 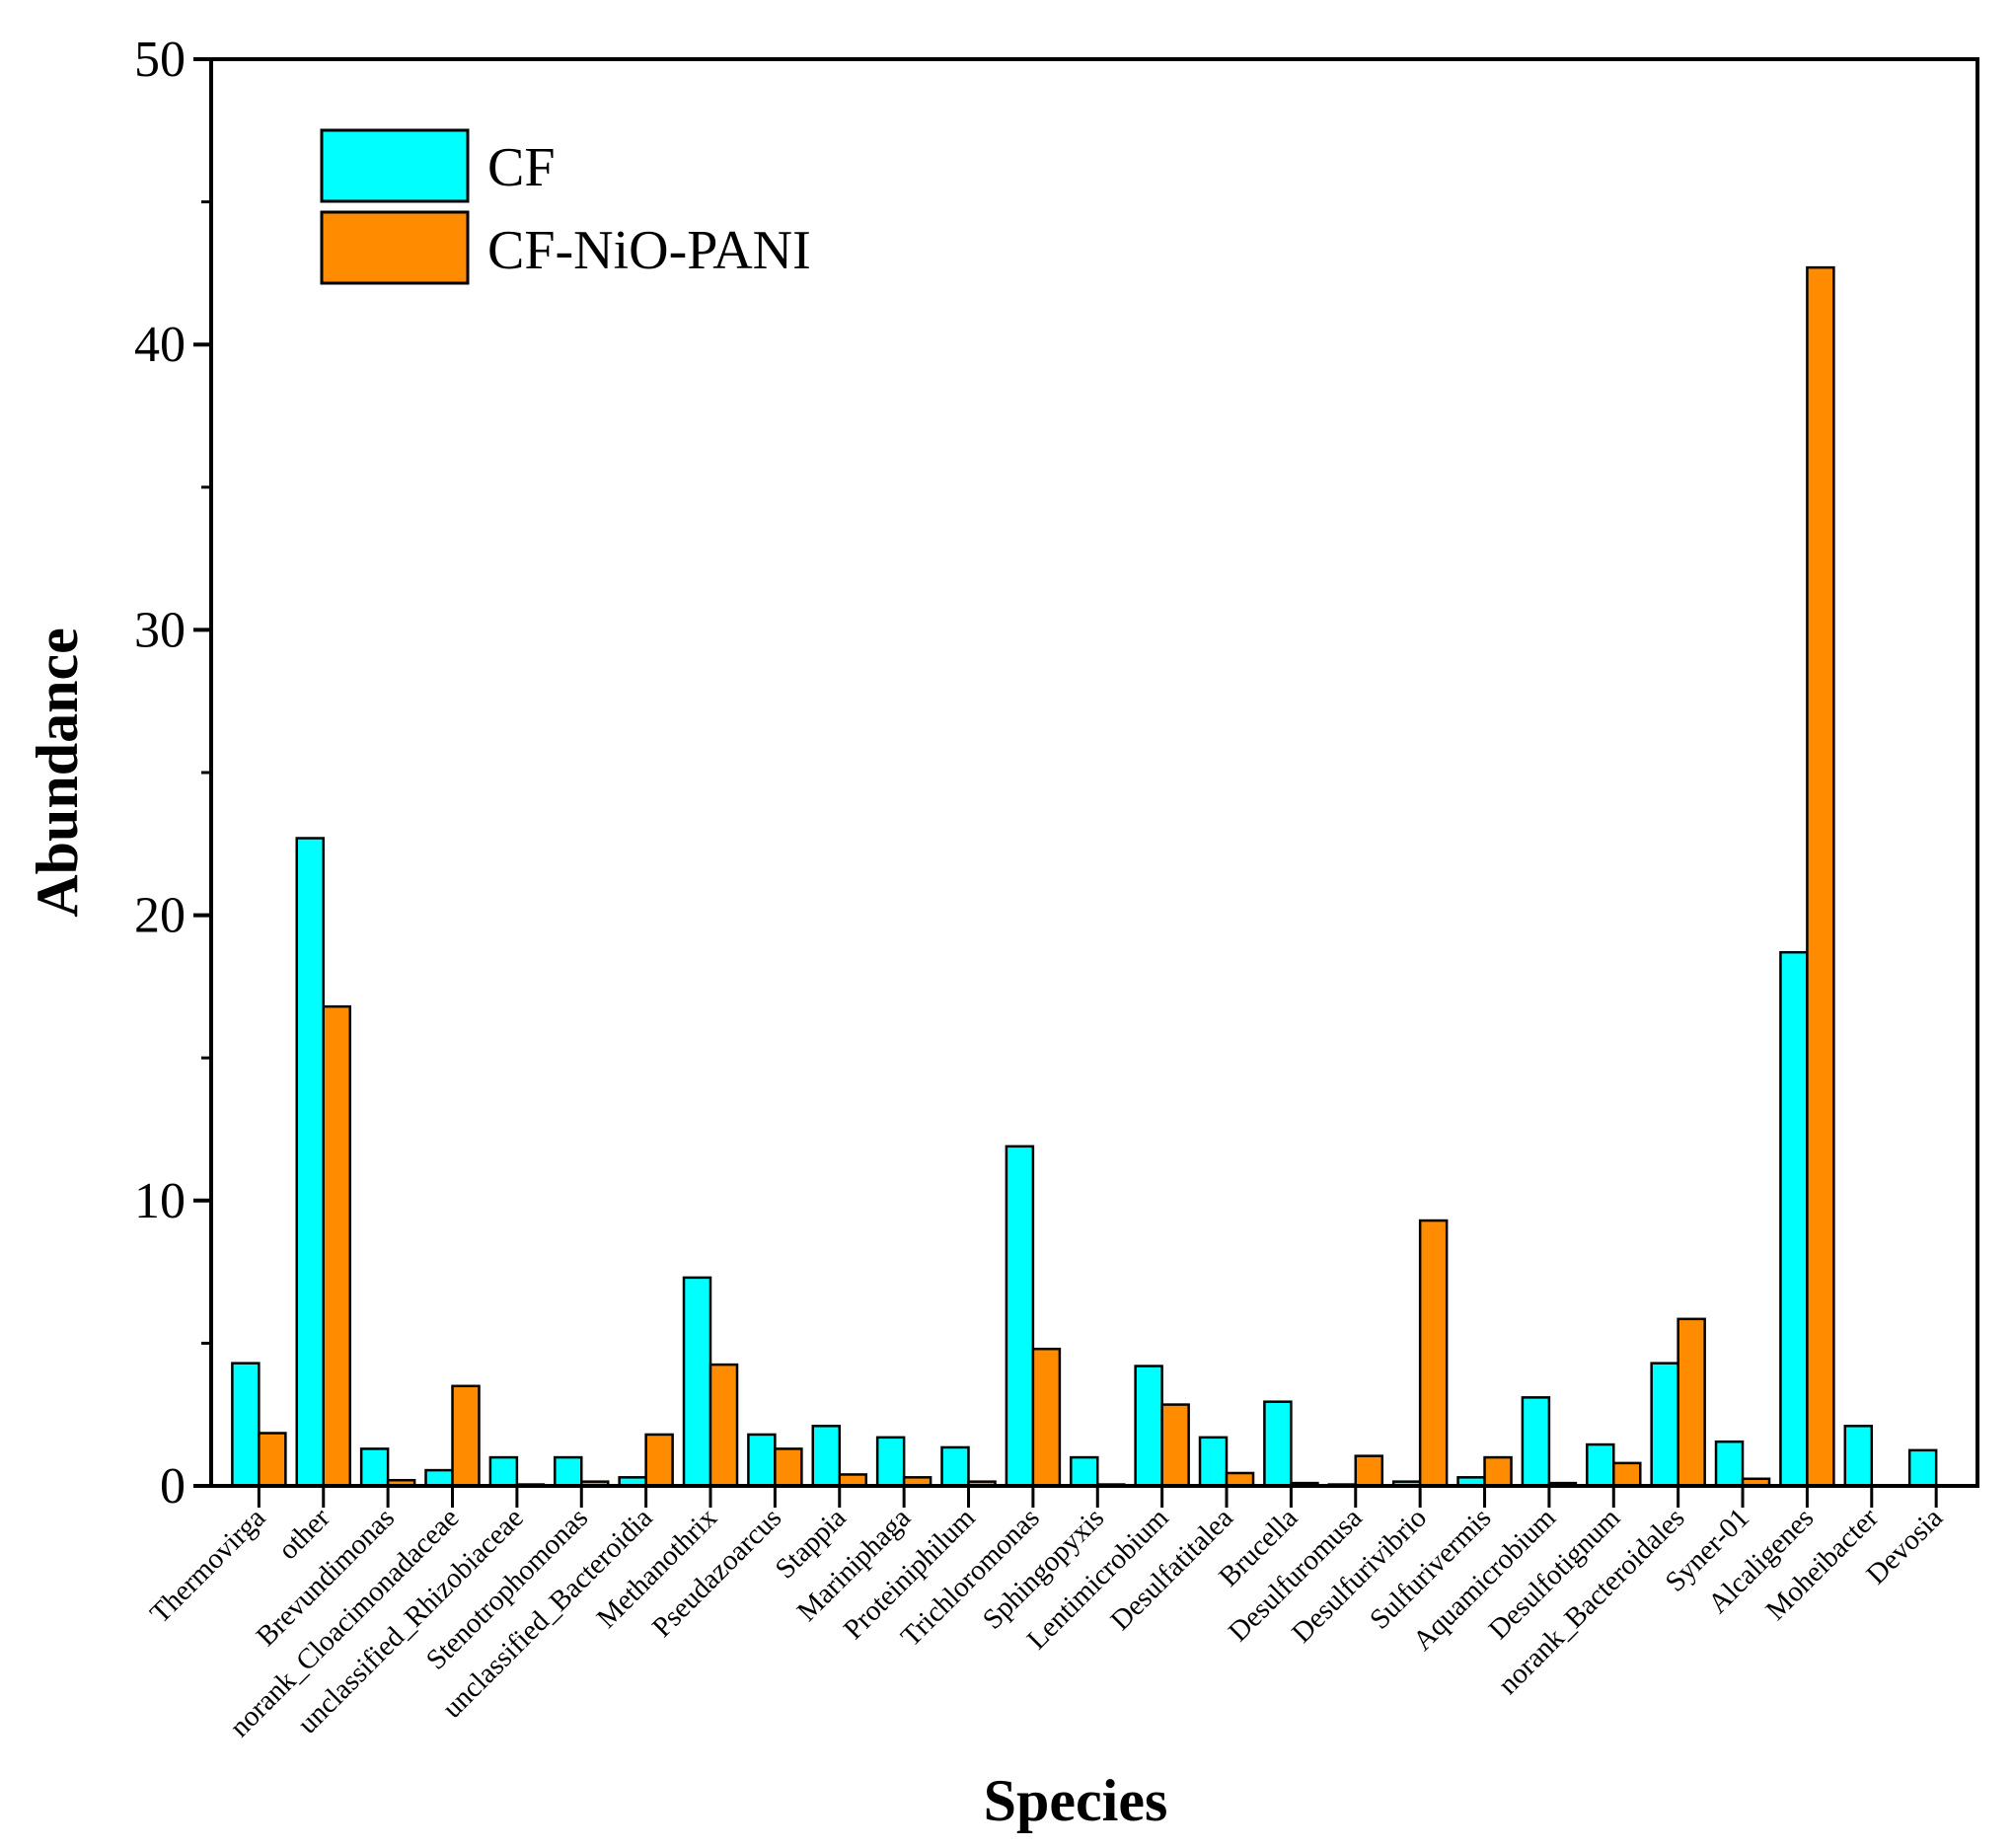 What do you see at coordinates (173, 773) in the screenshot?
I see `y-axis: 0 10 20 30 40 50` at bounding box center [173, 773].